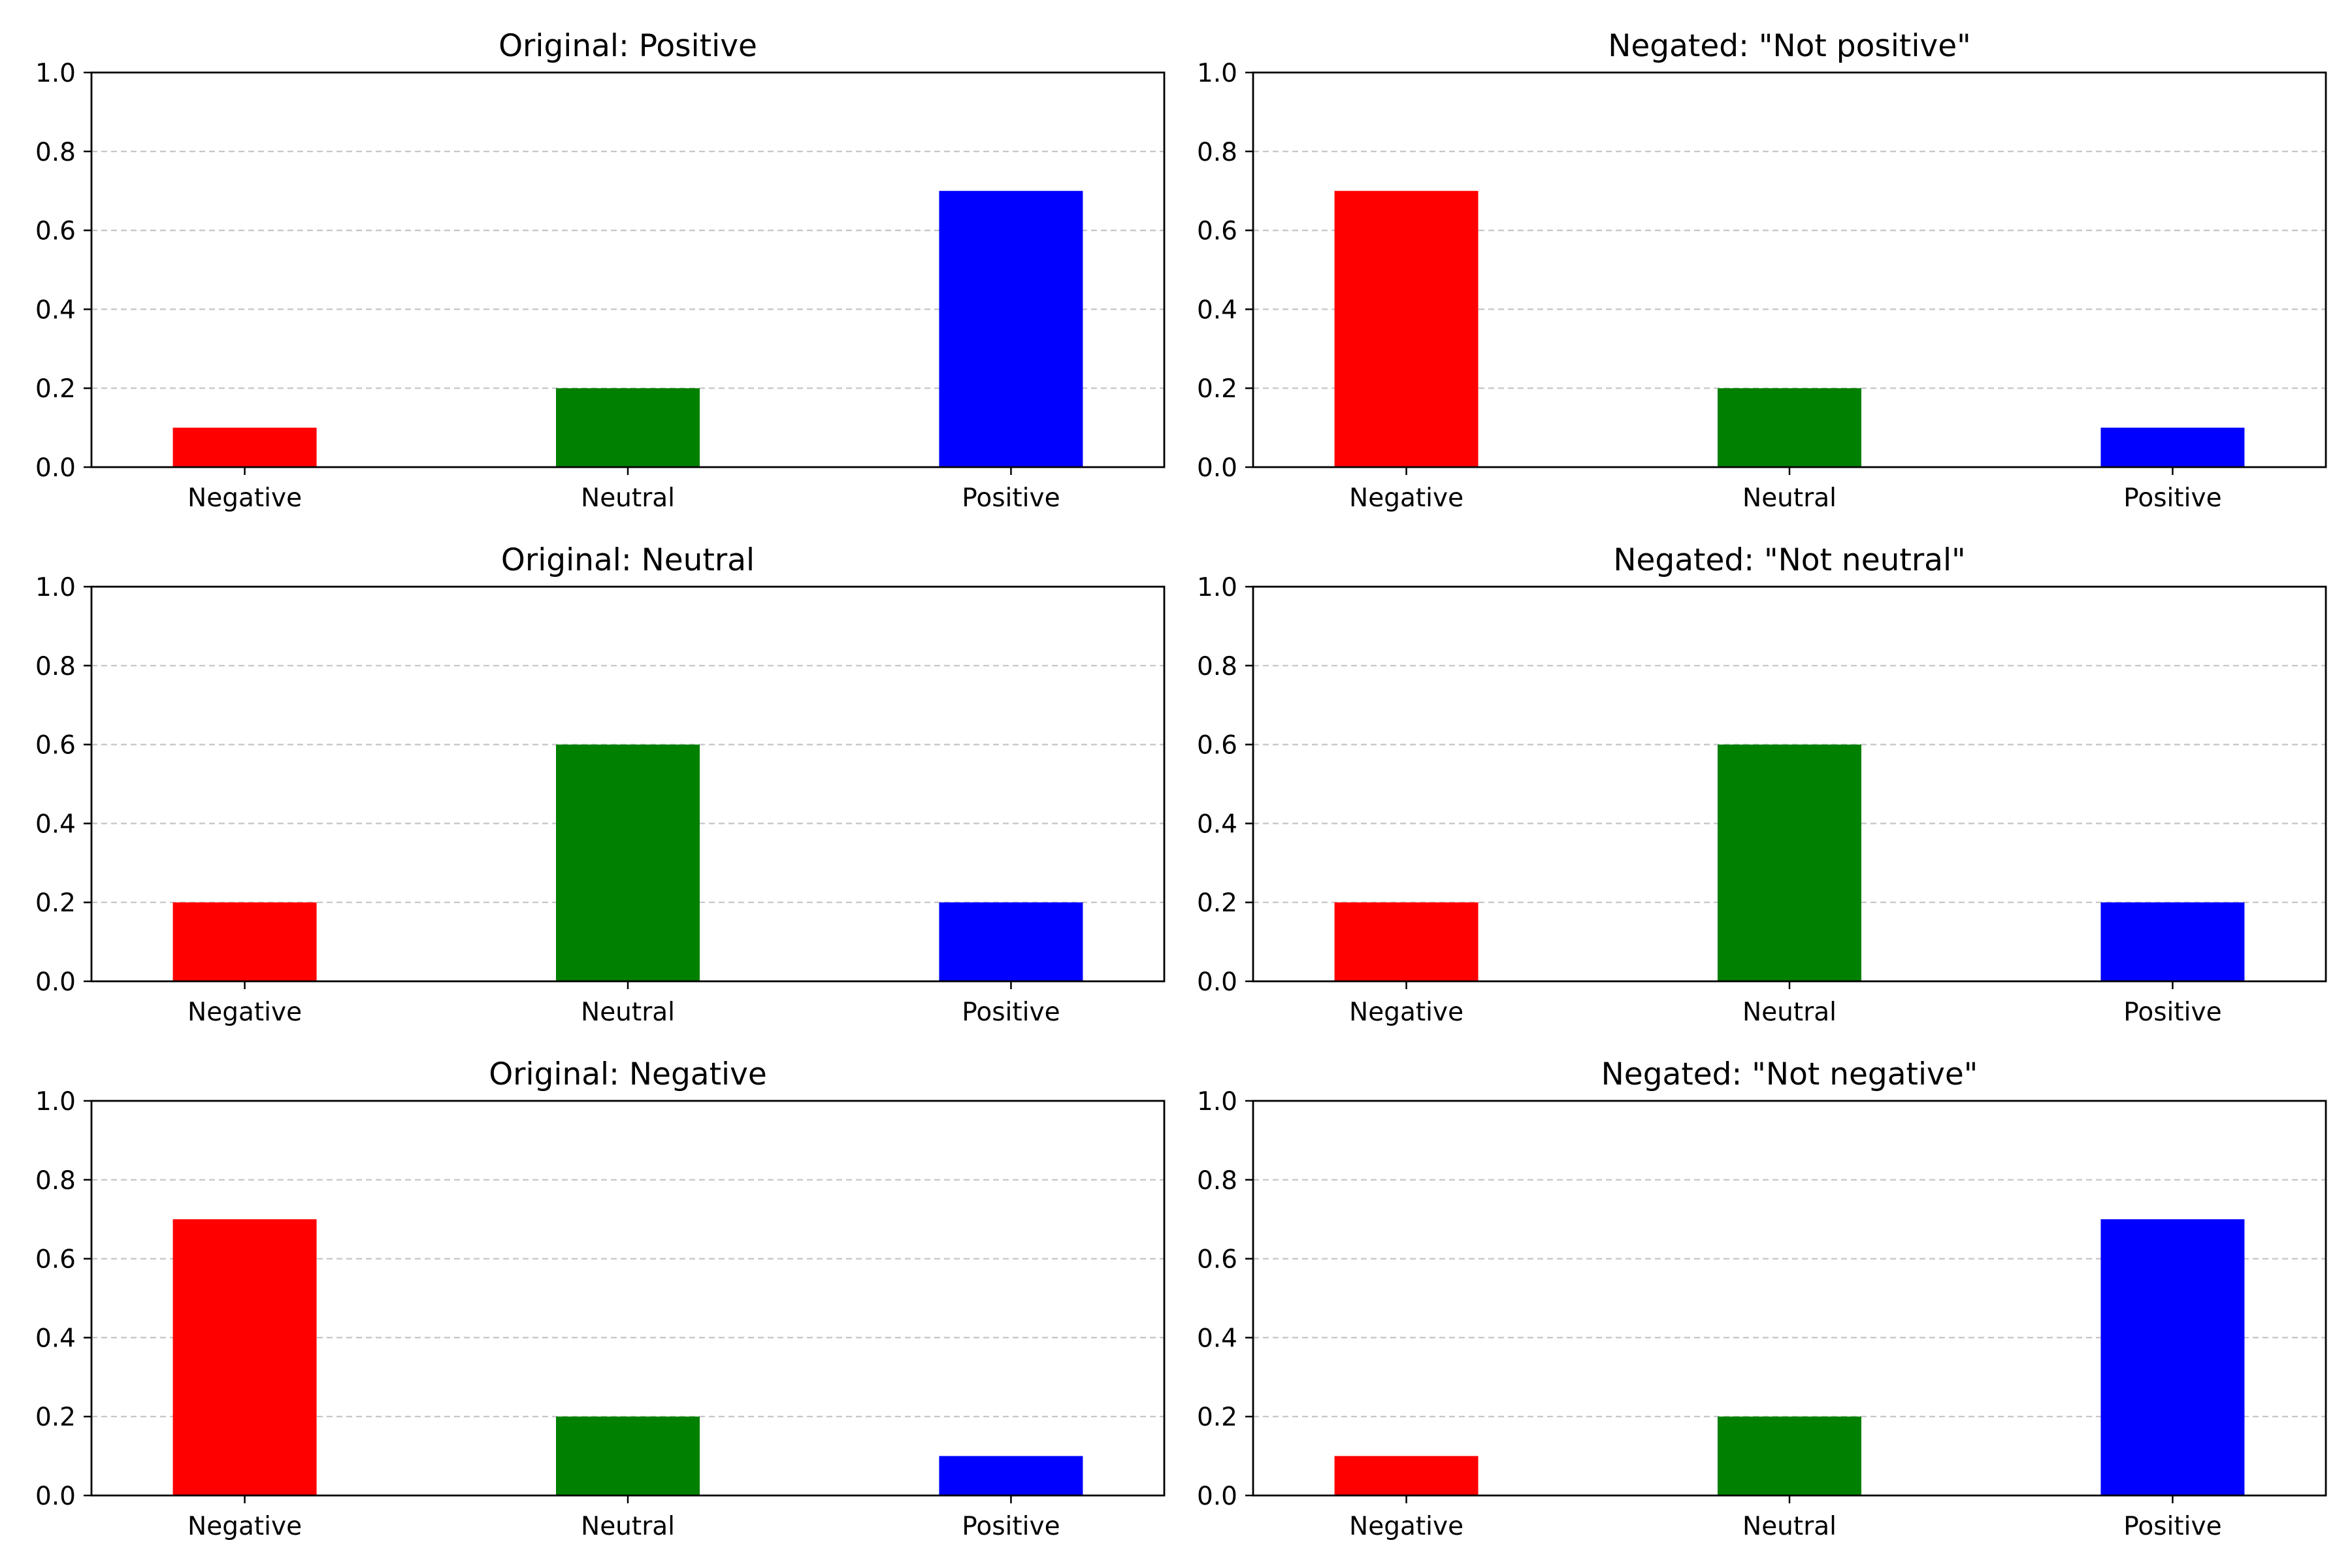  I want to click on panel-title: Original: Positive, so click(627, 46).